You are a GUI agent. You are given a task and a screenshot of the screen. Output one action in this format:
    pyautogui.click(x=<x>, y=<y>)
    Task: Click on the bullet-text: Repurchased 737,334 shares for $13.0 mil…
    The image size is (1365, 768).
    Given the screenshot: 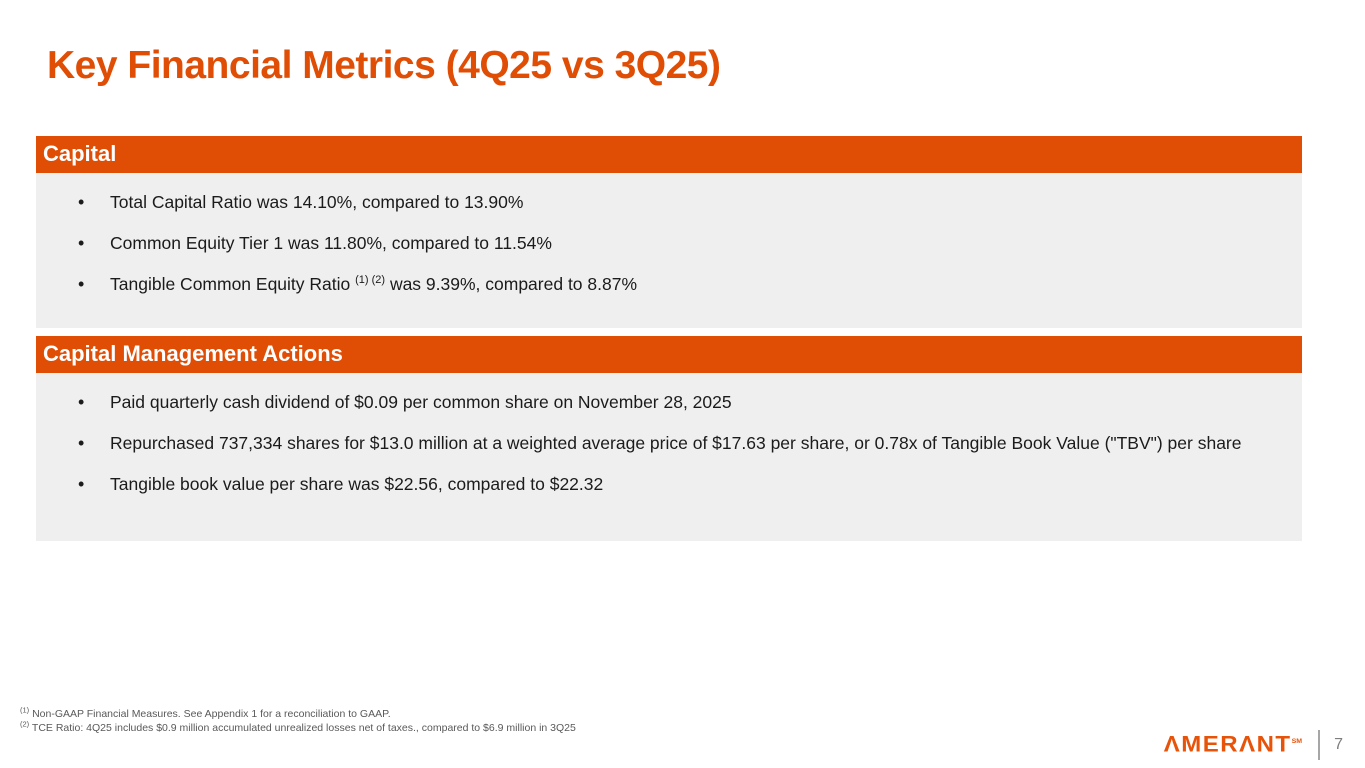 What is the action you would take?
    pyautogui.click(x=676, y=443)
    